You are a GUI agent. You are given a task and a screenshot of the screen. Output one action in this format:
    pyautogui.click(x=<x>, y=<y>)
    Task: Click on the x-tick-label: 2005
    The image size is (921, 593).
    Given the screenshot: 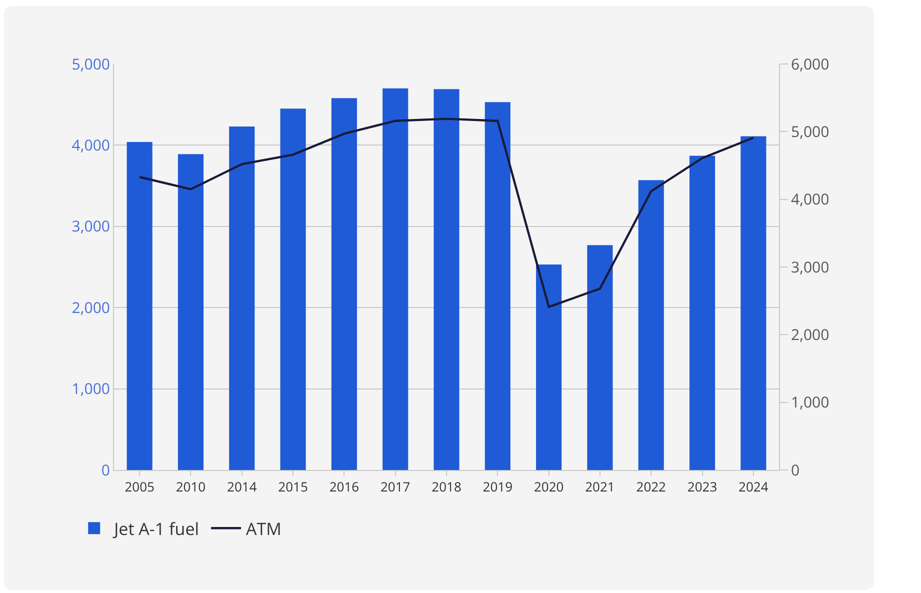 What is the action you would take?
    pyautogui.click(x=139, y=487)
    